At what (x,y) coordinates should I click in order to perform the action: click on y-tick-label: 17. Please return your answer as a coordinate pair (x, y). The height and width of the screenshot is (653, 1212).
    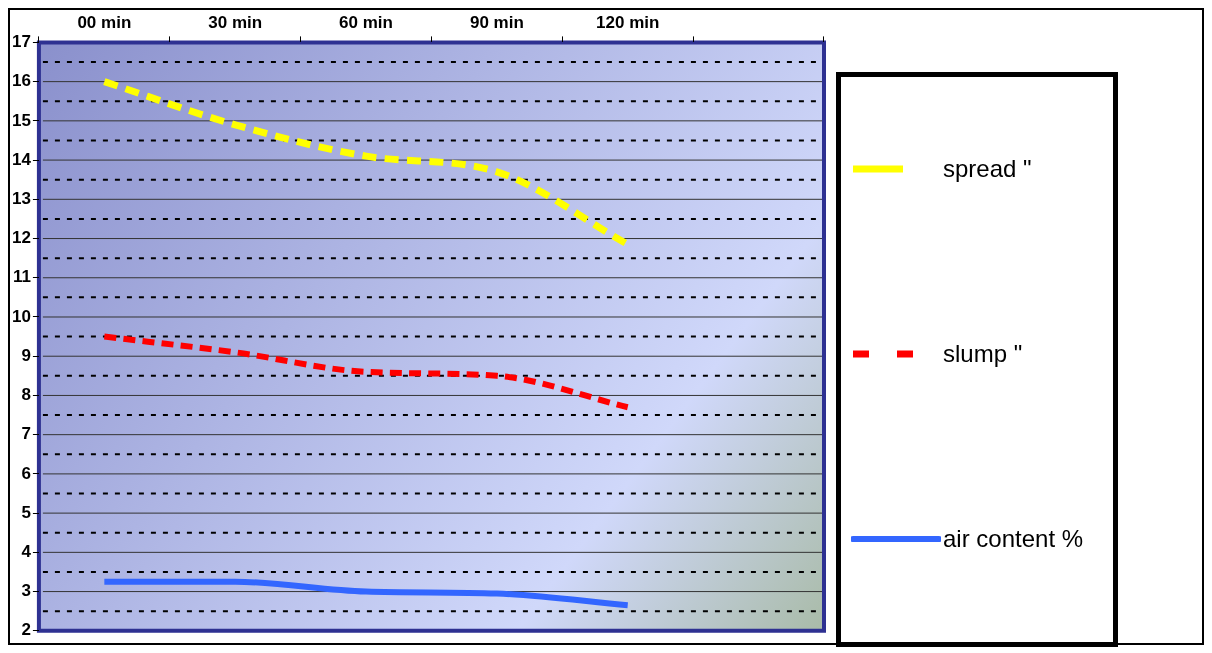
    Looking at the image, I should click on (21, 42).